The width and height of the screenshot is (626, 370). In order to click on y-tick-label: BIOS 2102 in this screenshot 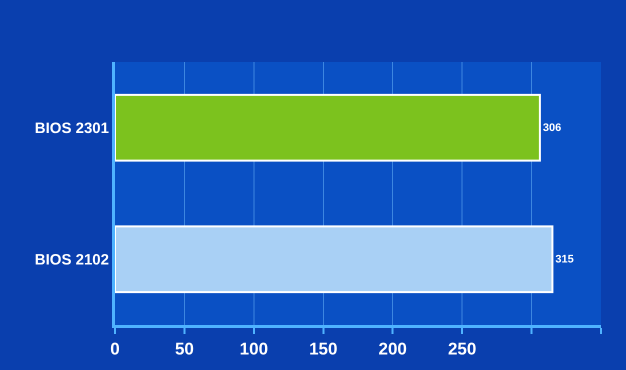, I will do `click(71, 260)`.